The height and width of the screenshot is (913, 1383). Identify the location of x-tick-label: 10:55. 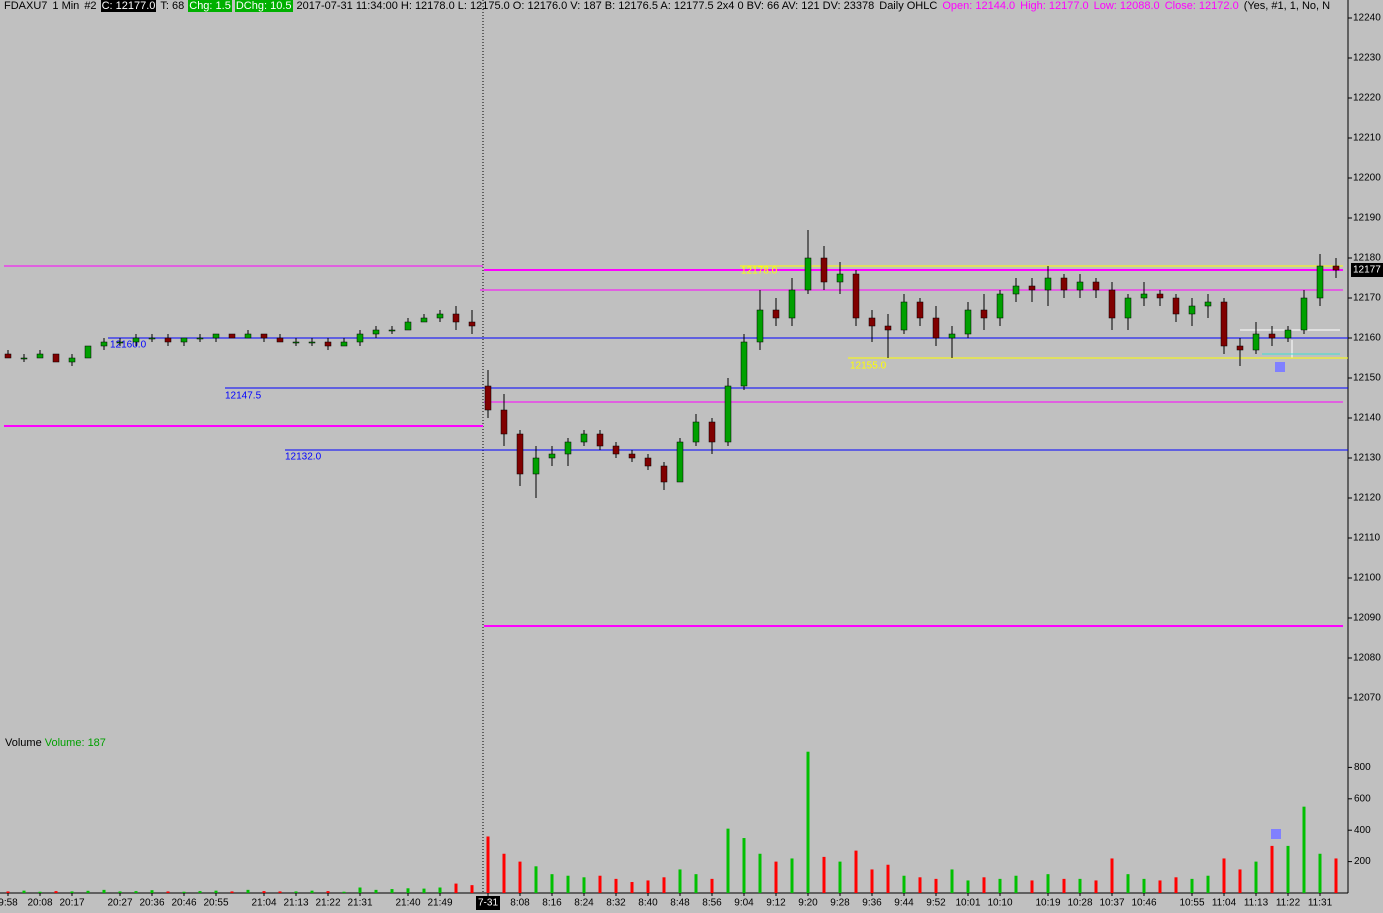
(1191, 903).